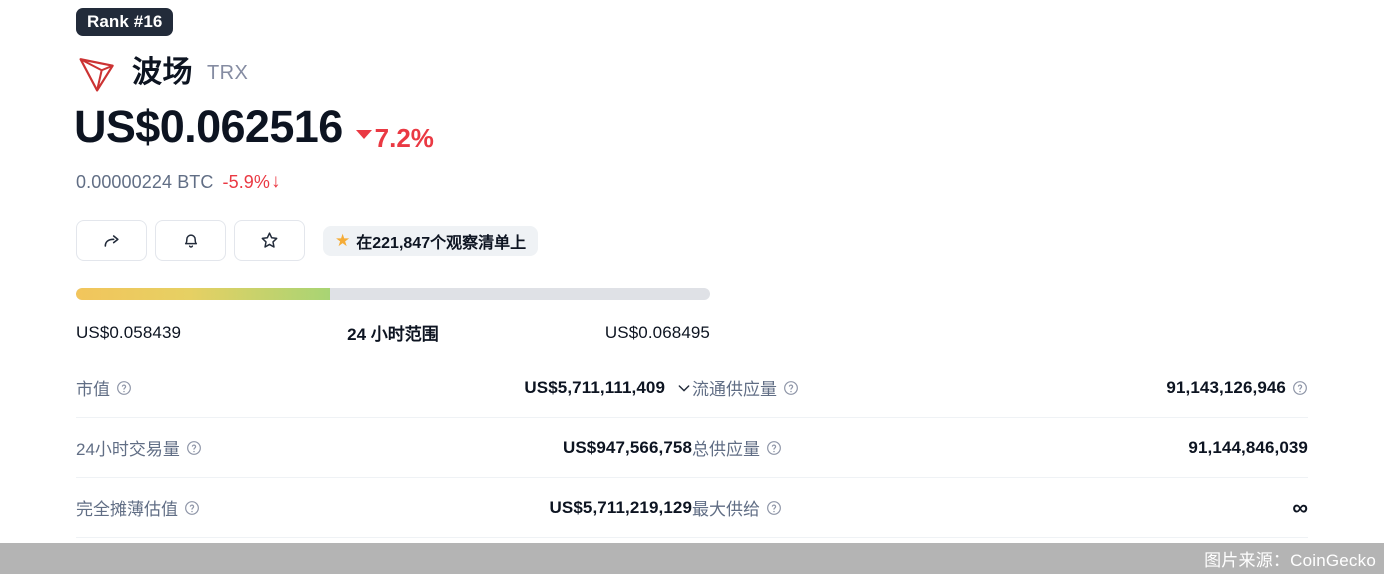 The width and height of the screenshot is (1384, 574). I want to click on stat-label: 完全摊薄估值, so click(138, 507).